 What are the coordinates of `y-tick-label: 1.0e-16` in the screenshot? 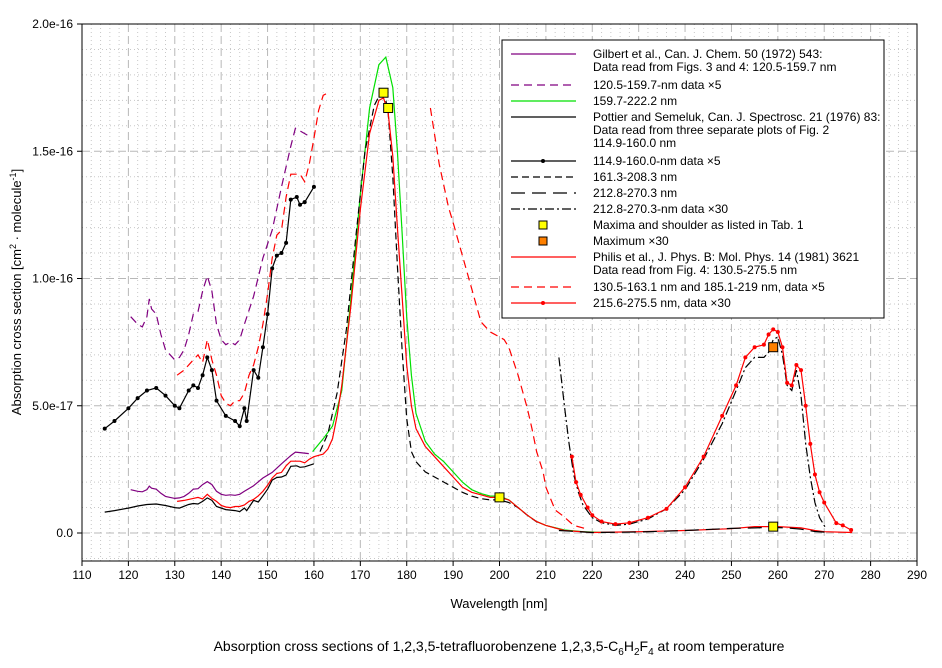 It's located at (52, 279).